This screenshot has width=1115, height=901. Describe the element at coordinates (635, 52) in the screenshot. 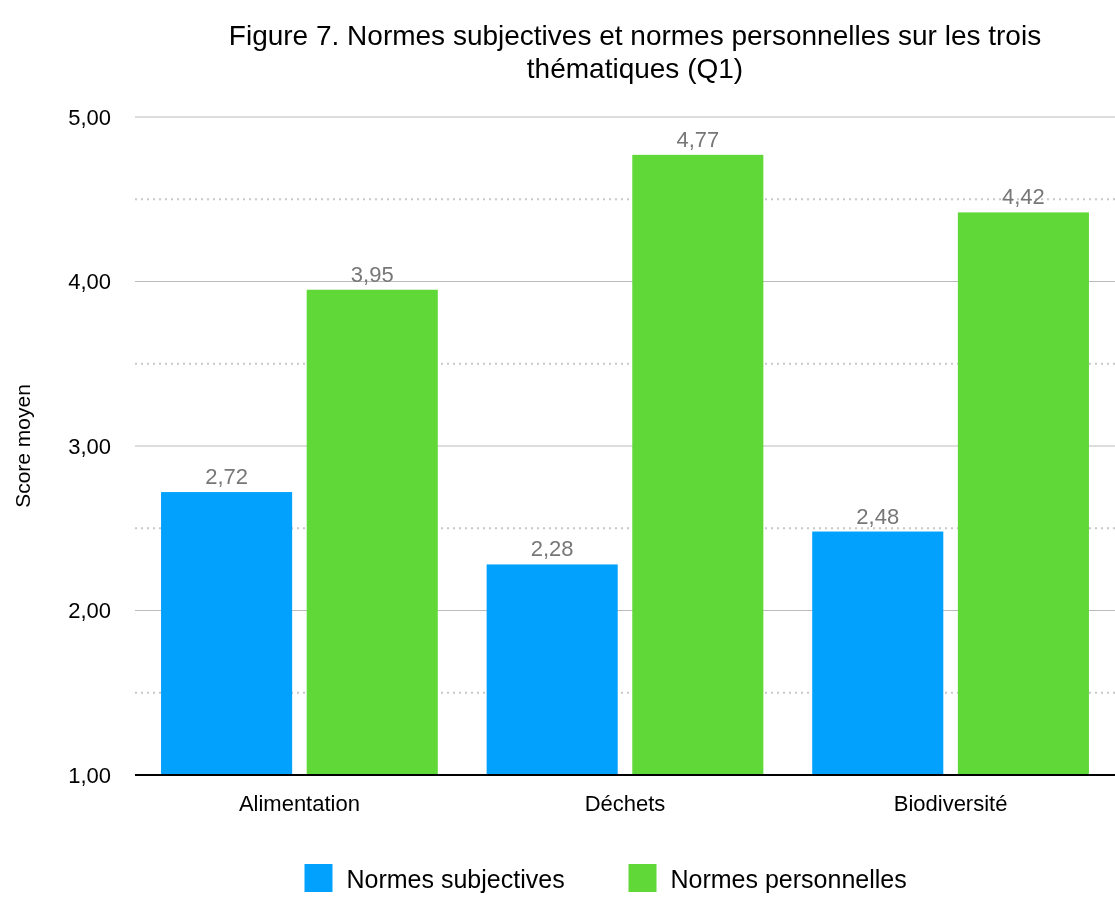

I see `chart-title: Figure 7. Normes subjectives et normes personnelles sur les trois thématiques (Q1)` at that location.